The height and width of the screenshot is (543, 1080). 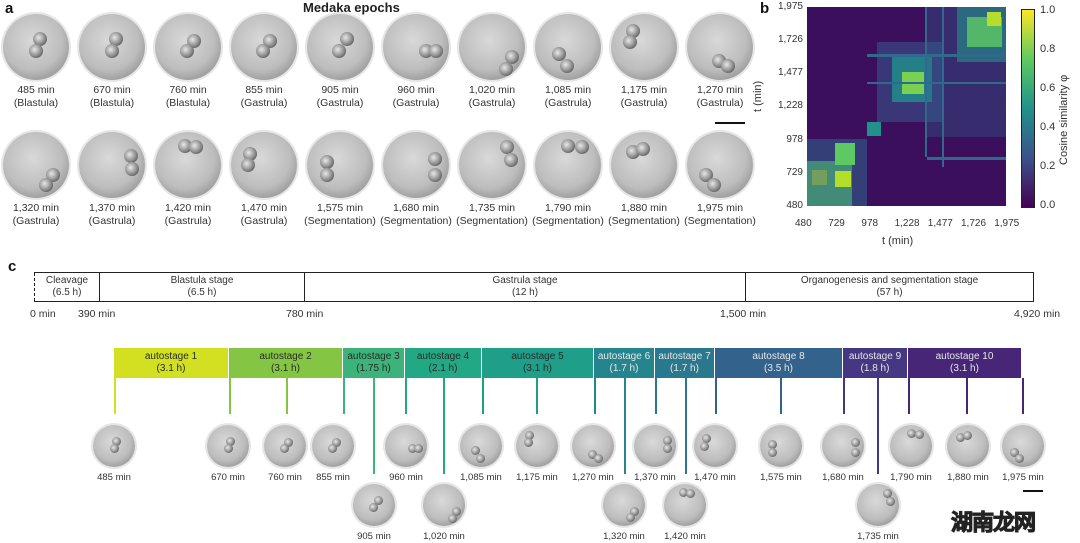 I want to click on autostage-5: autostage 5 (3.1 h), so click(x=538, y=363).